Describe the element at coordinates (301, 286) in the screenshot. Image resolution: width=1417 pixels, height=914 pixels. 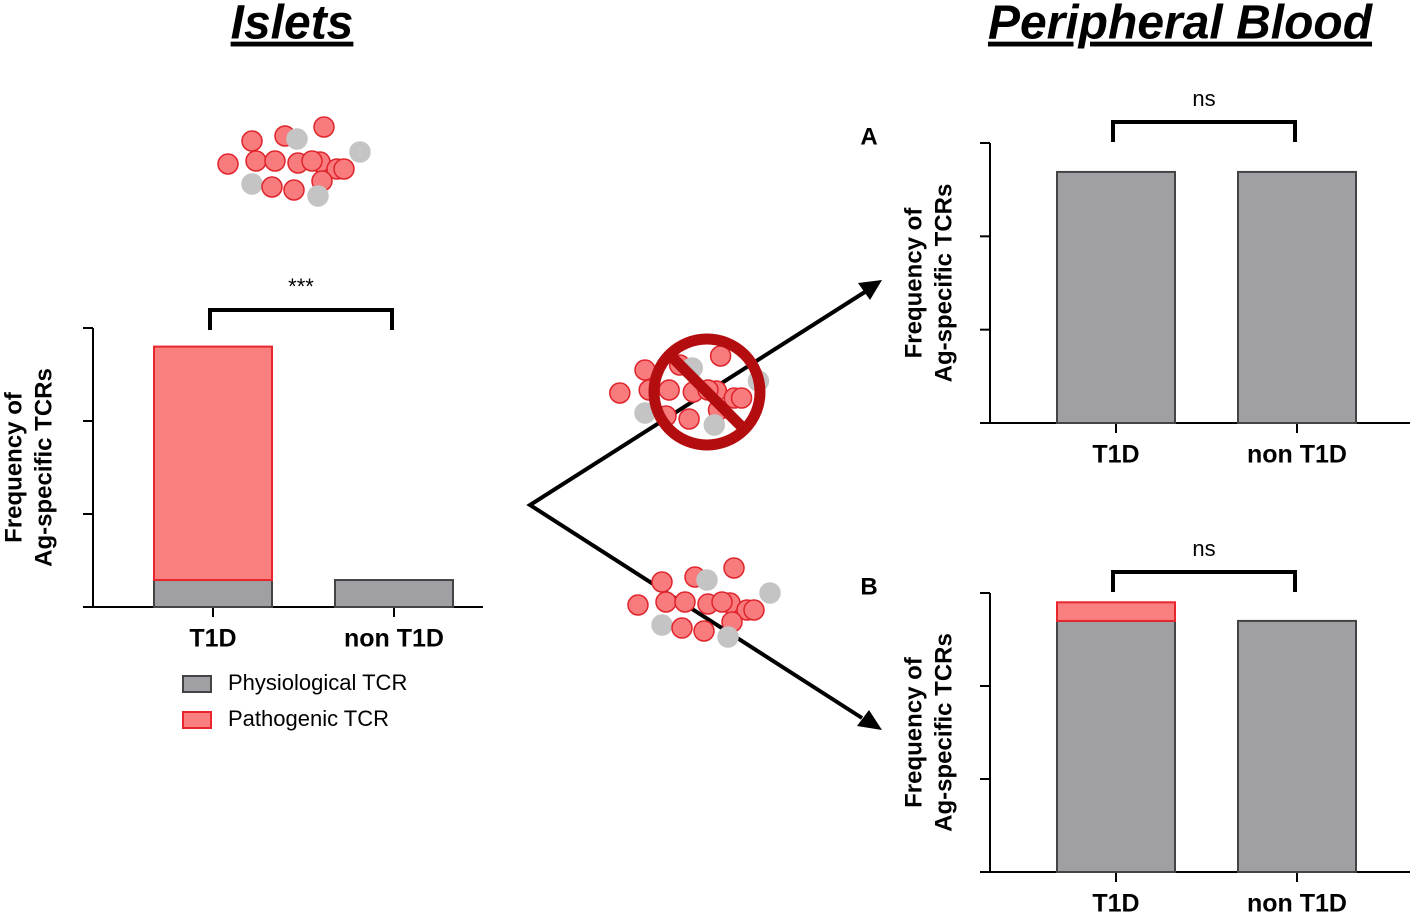
I see `significance-label: ***` at that location.